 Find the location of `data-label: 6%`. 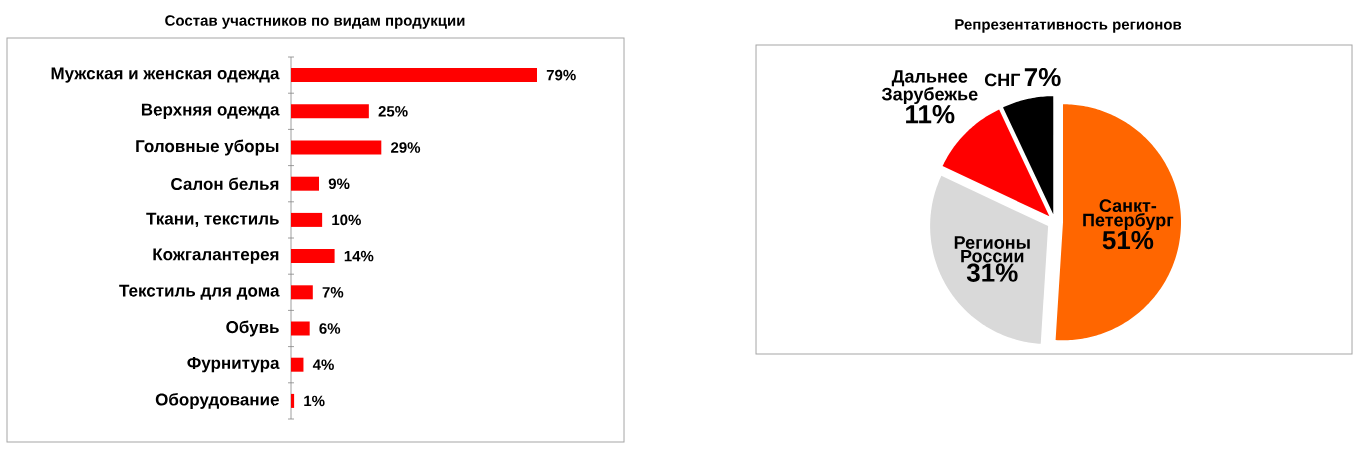

data-label: 6% is located at coordinates (330, 328).